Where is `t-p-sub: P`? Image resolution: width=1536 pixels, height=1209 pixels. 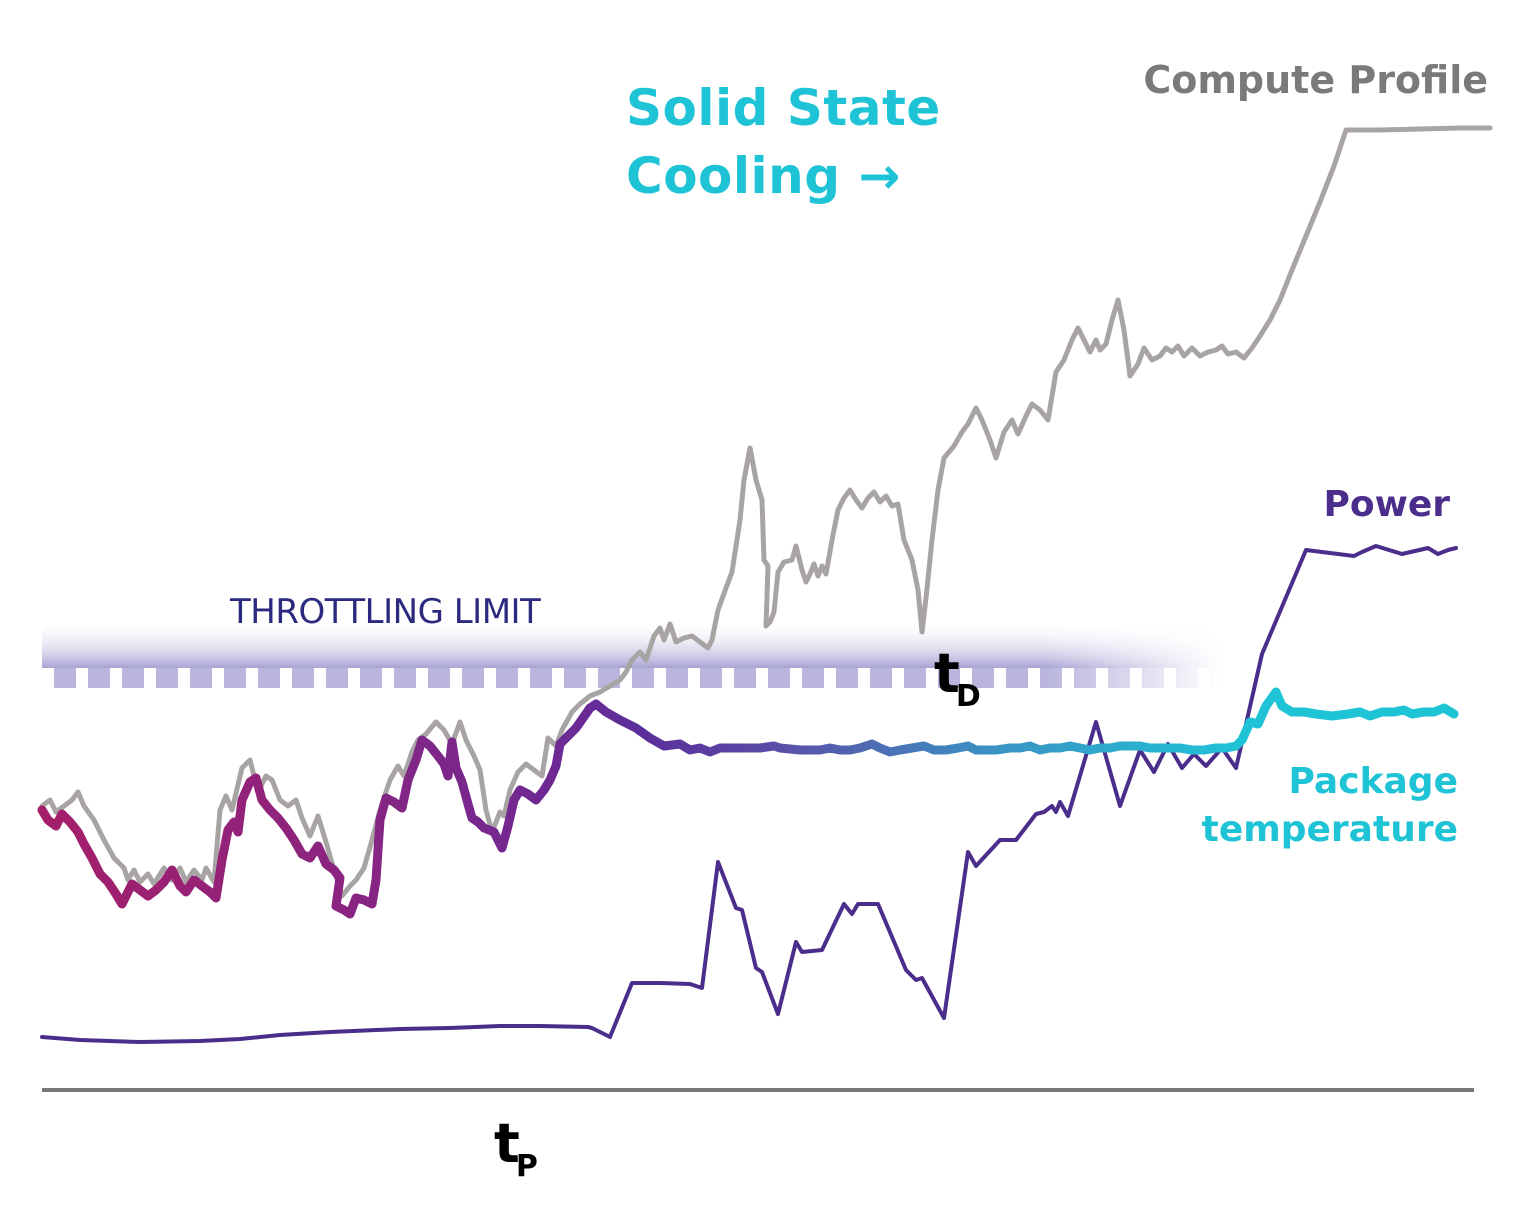 t-p-sub: P is located at coordinates (526, 1166).